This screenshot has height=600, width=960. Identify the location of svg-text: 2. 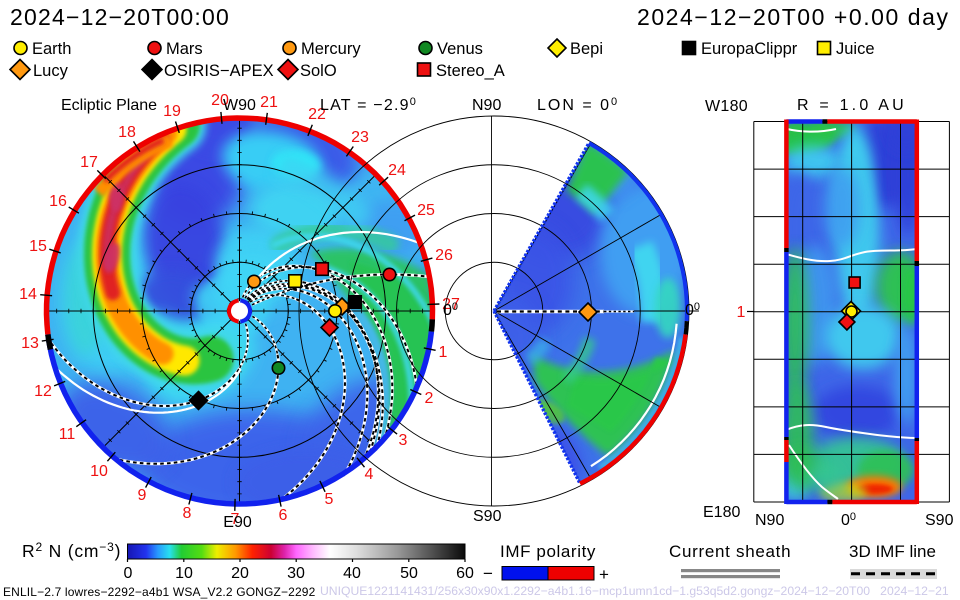
(429, 398).